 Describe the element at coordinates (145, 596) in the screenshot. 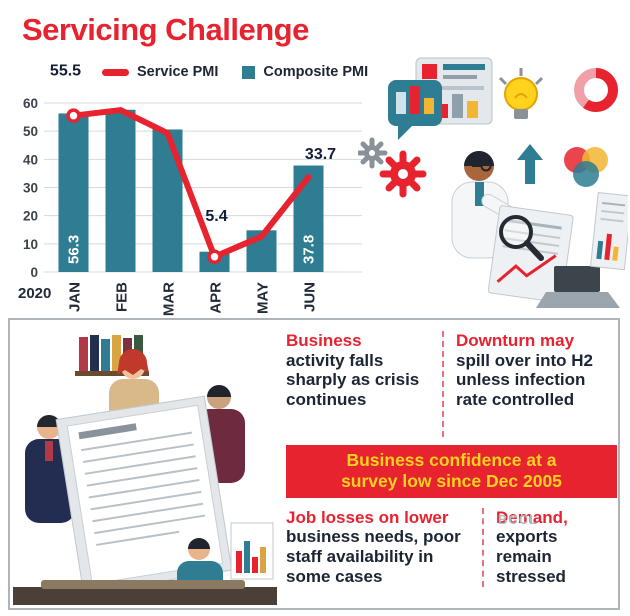

I see `desk-edge` at that location.